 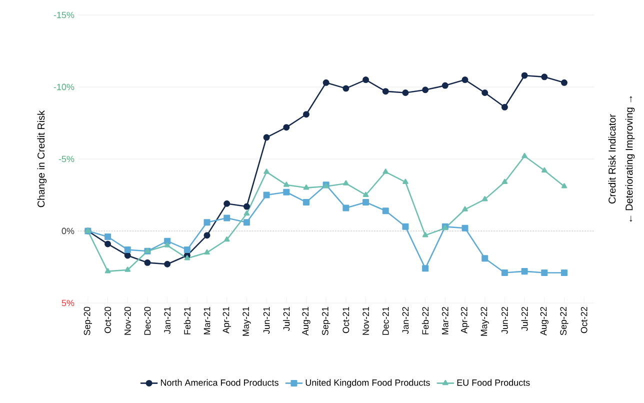 What do you see at coordinates (127, 320) in the screenshot?
I see `x-tick-label: Nov-20` at bounding box center [127, 320].